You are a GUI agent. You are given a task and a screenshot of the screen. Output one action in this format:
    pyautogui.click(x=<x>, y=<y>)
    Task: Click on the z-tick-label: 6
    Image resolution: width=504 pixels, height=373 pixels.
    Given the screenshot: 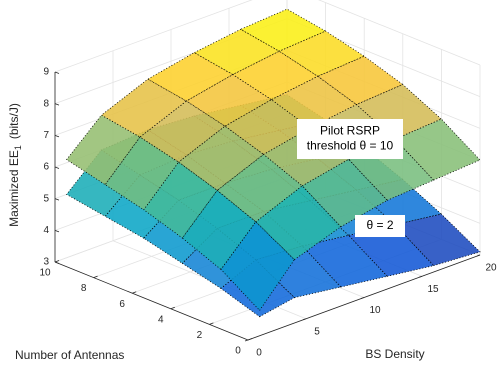 What is the action you would take?
    pyautogui.click(x=46, y=167)
    